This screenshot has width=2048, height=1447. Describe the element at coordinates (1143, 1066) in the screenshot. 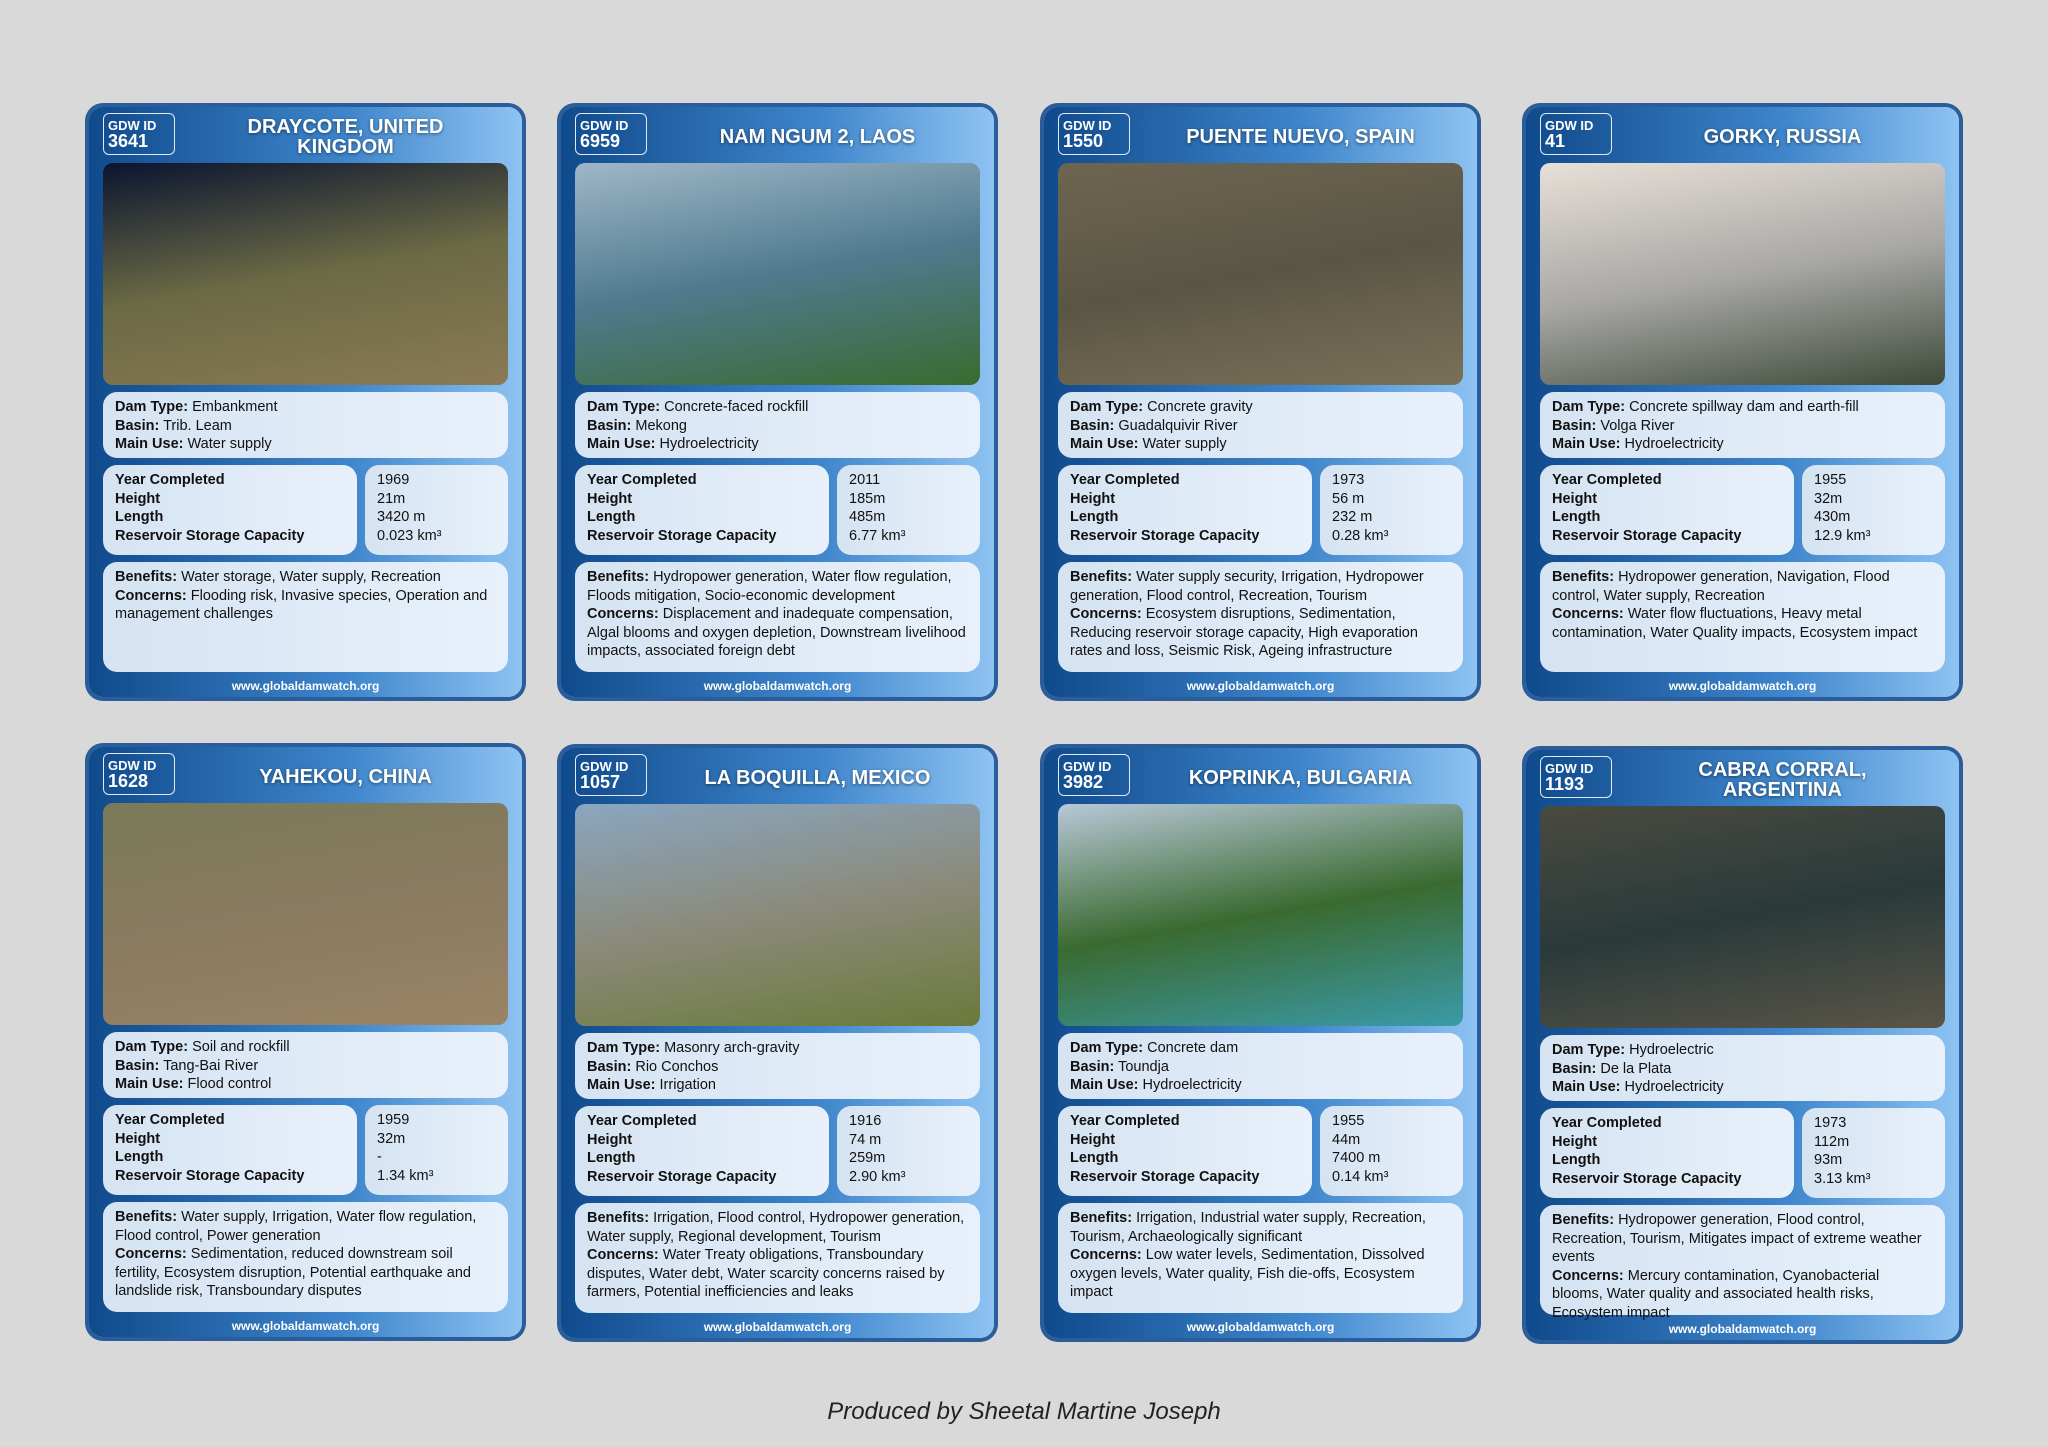

I see `basin: Toundja` at that location.